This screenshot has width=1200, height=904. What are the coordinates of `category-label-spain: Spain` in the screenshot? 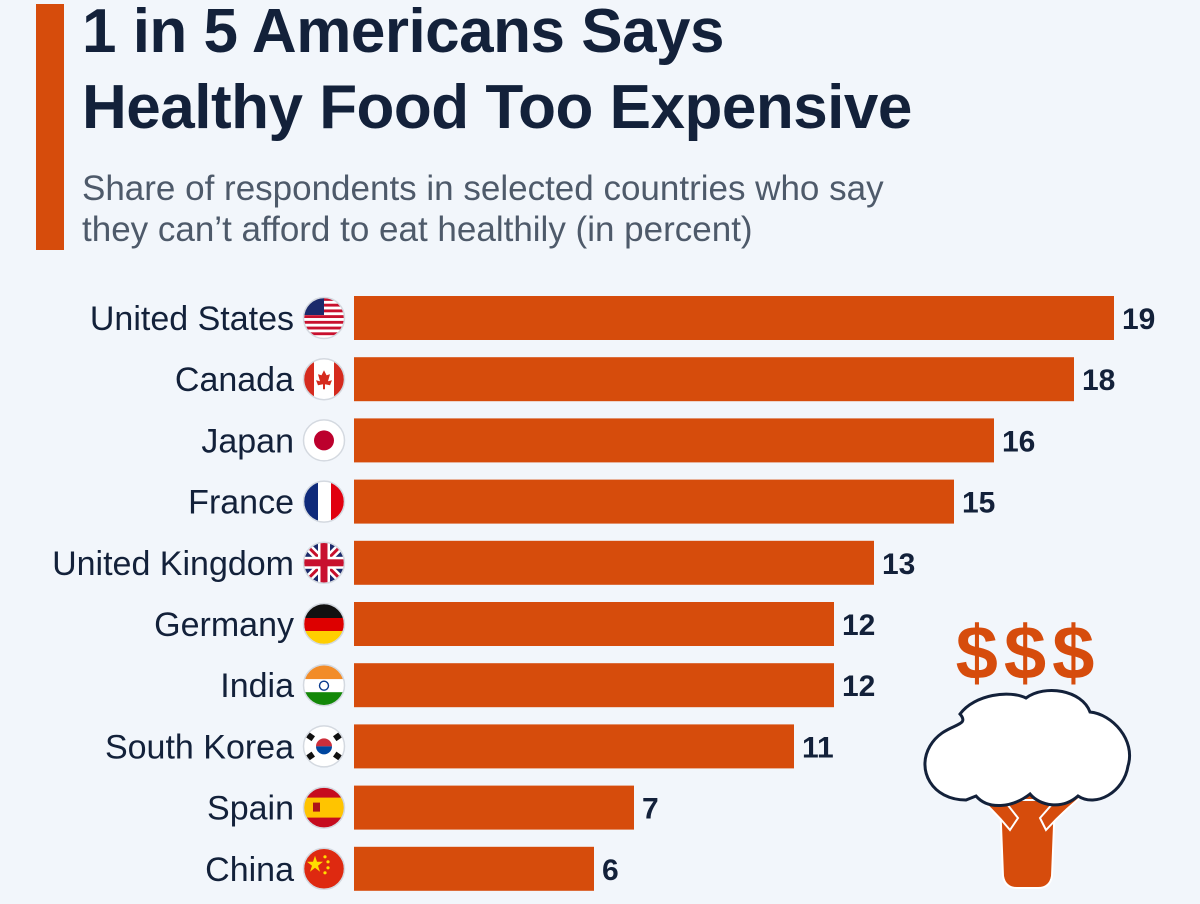 It's located at (250, 809).